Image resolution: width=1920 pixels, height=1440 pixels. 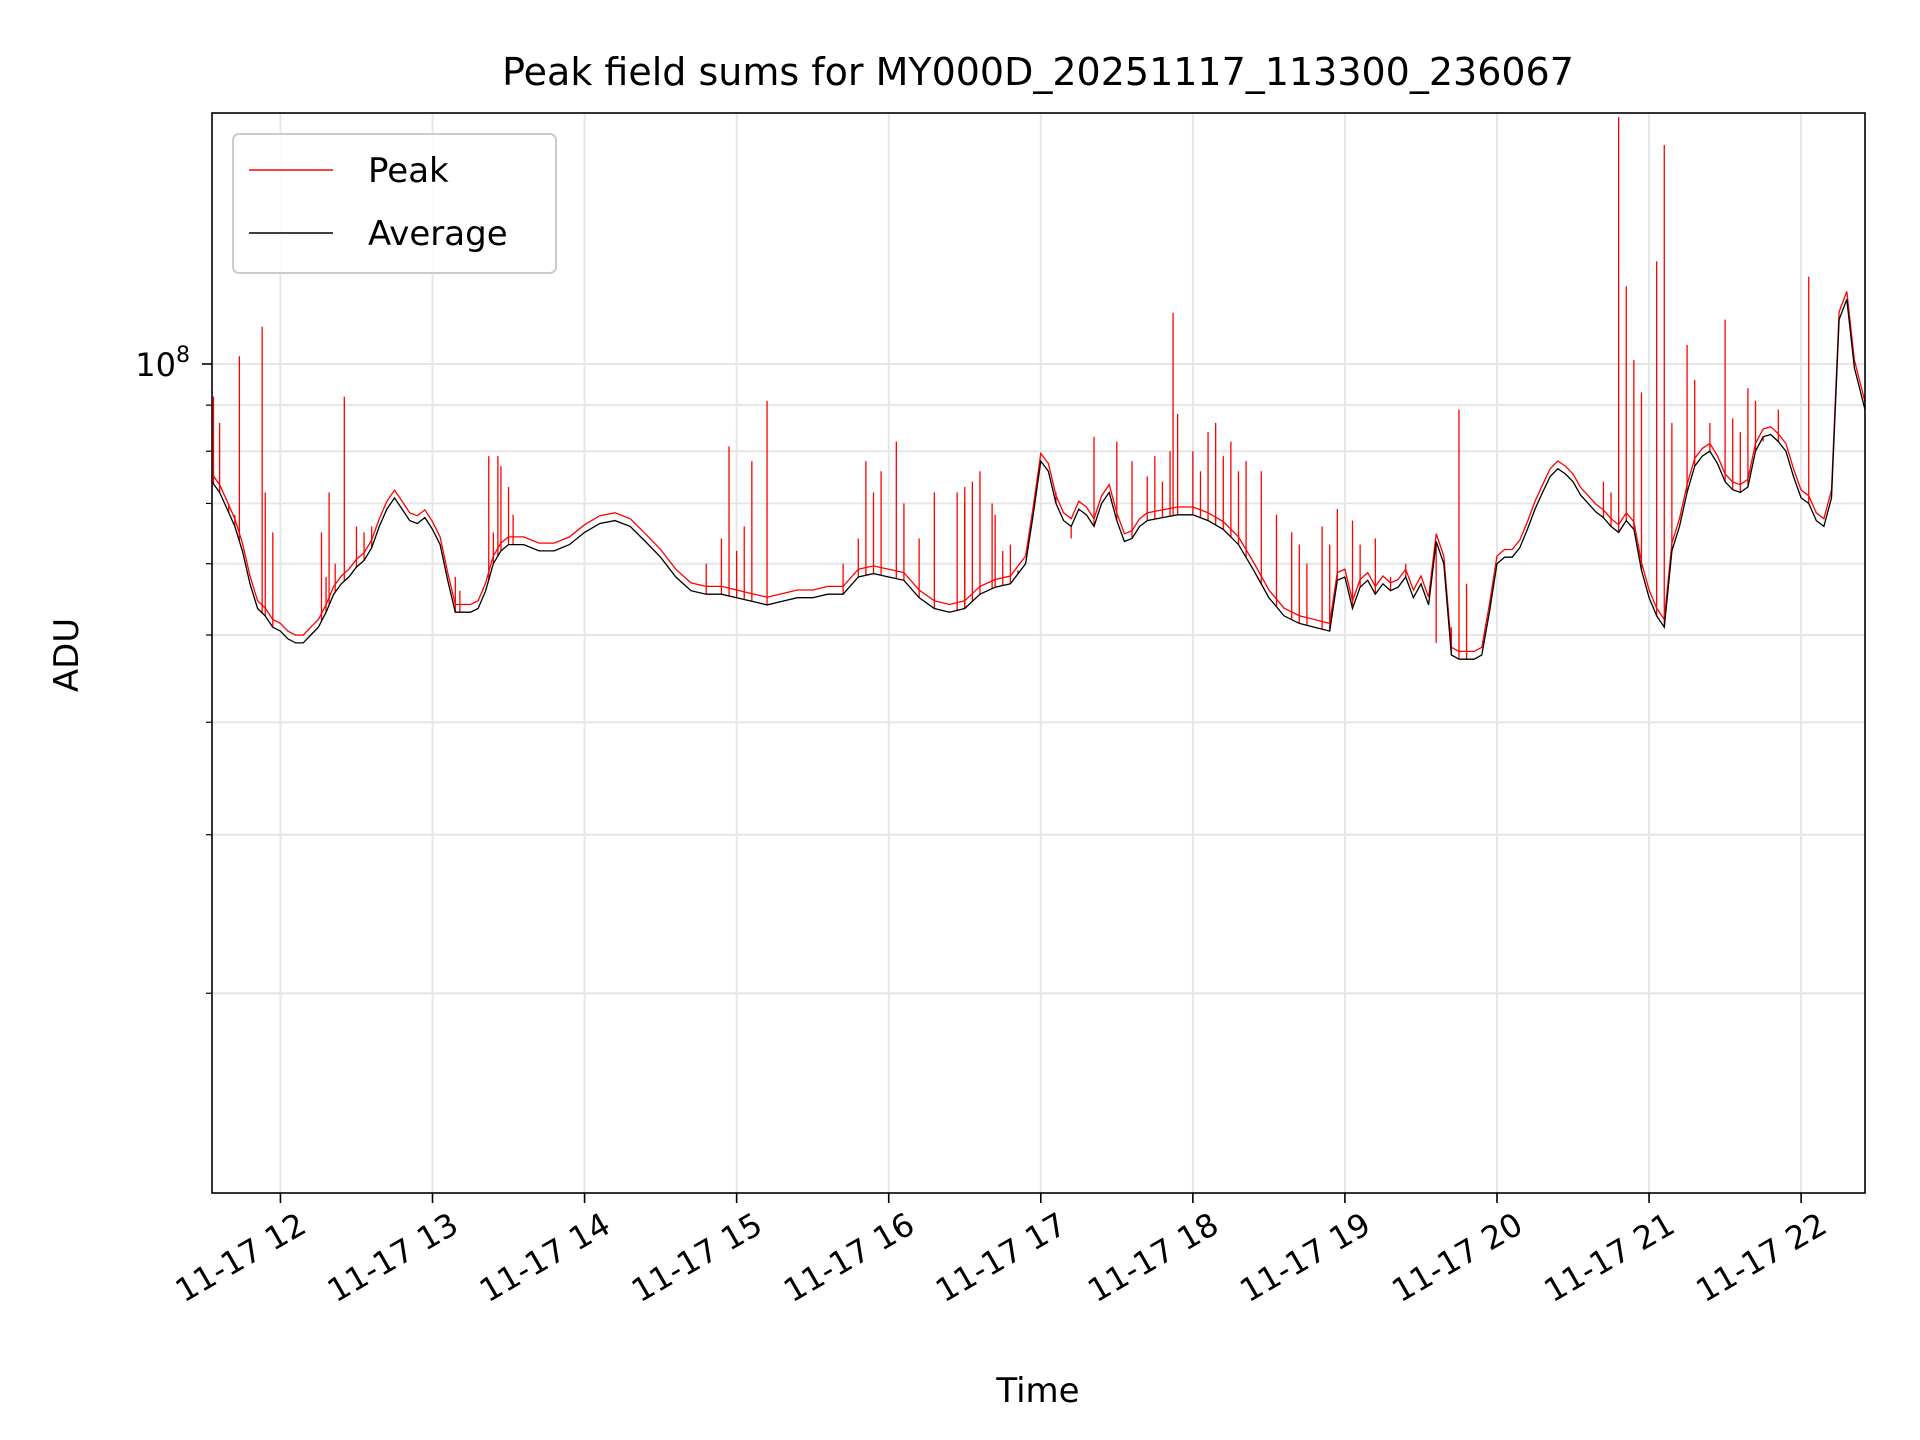 I want to click on y-axis-label: ADU, so click(x=67, y=655).